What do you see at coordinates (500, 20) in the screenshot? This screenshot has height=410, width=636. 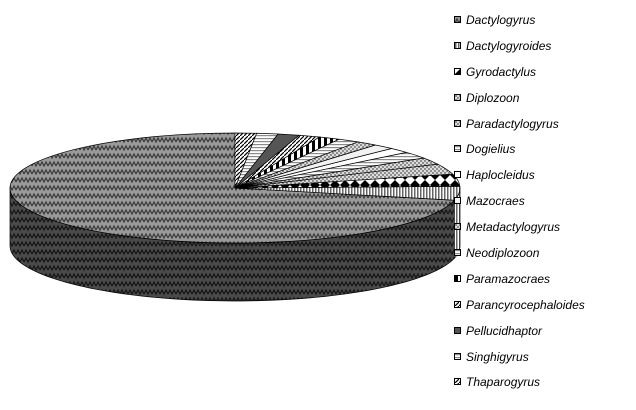 I see `legend-label: Dactylogyrus` at bounding box center [500, 20].